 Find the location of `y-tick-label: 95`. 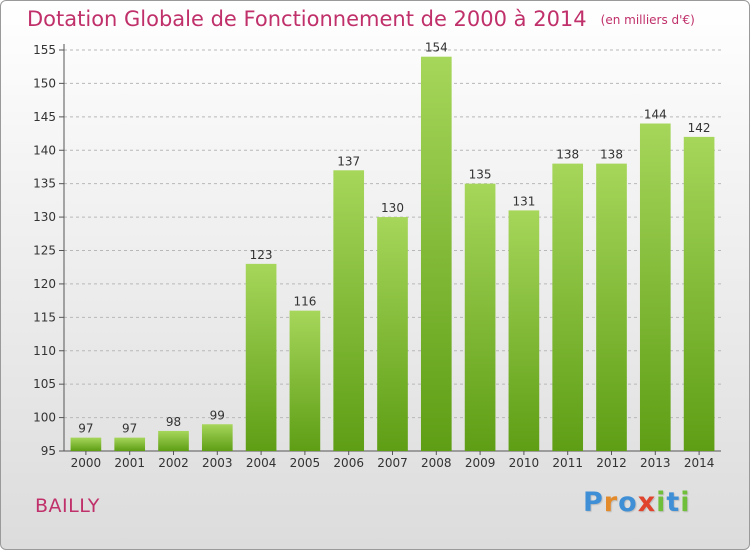

y-tick-label: 95 is located at coordinates (48, 451).